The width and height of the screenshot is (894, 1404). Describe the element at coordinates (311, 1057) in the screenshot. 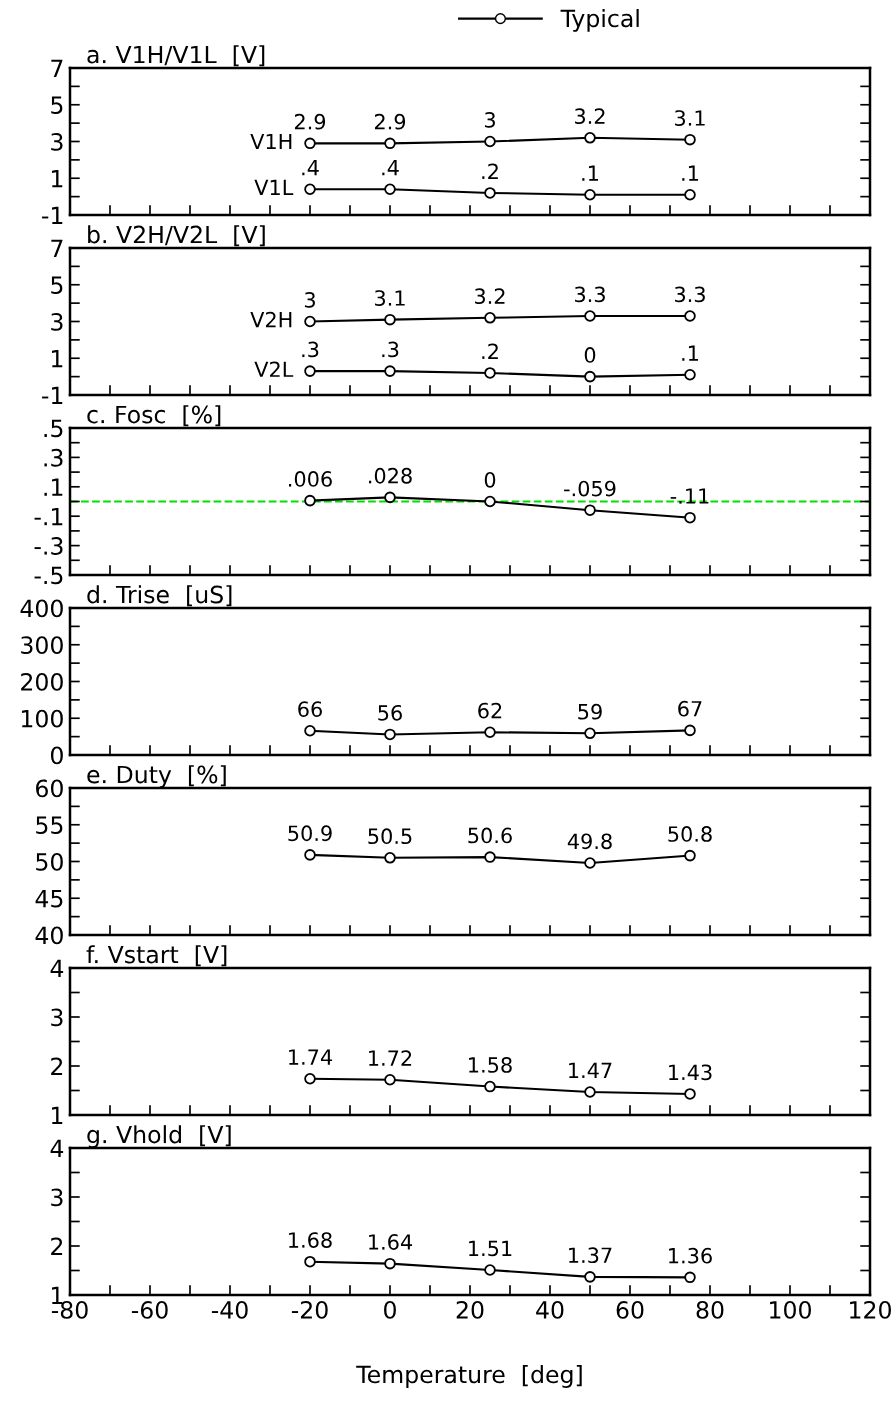

I see `data-label: 1.74` at that location.